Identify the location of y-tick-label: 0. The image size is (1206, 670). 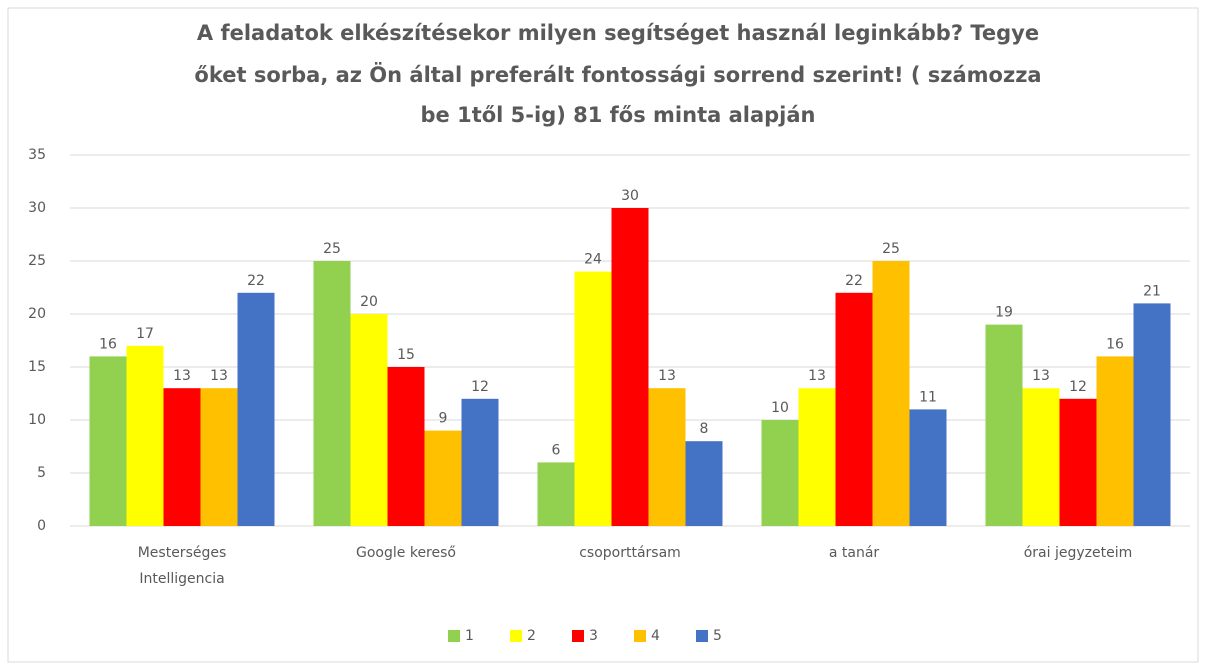
(41, 526).